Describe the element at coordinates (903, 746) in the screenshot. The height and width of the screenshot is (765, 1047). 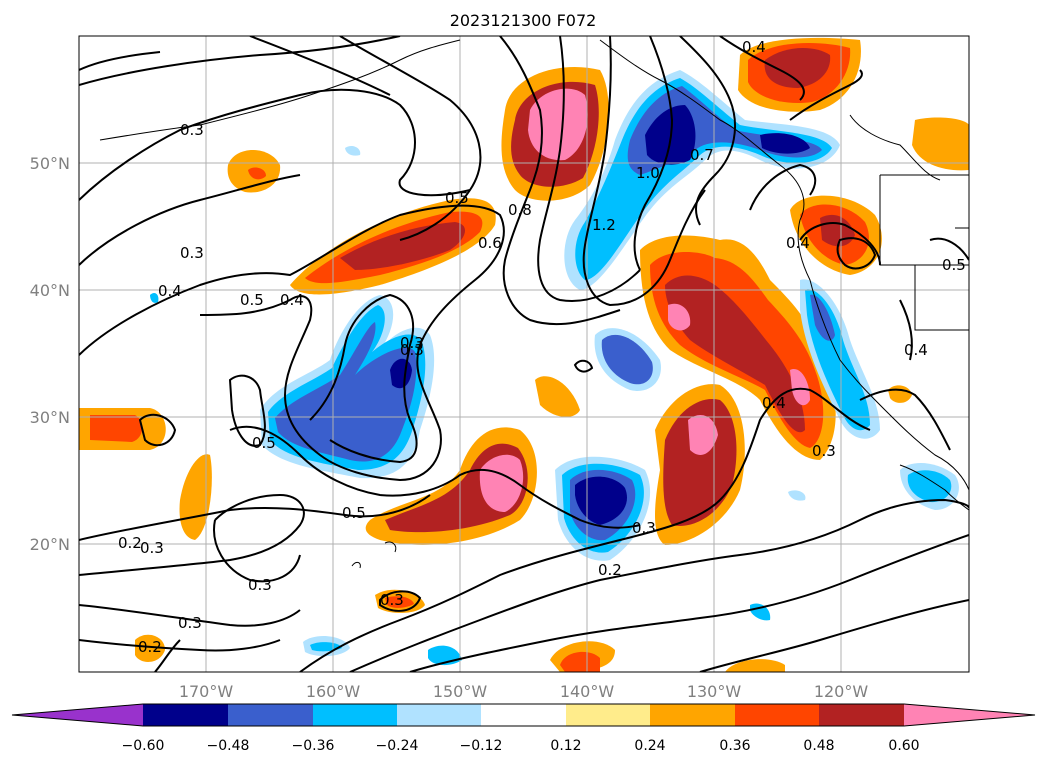
I see `colorbar-tick-label: 0.60` at that location.